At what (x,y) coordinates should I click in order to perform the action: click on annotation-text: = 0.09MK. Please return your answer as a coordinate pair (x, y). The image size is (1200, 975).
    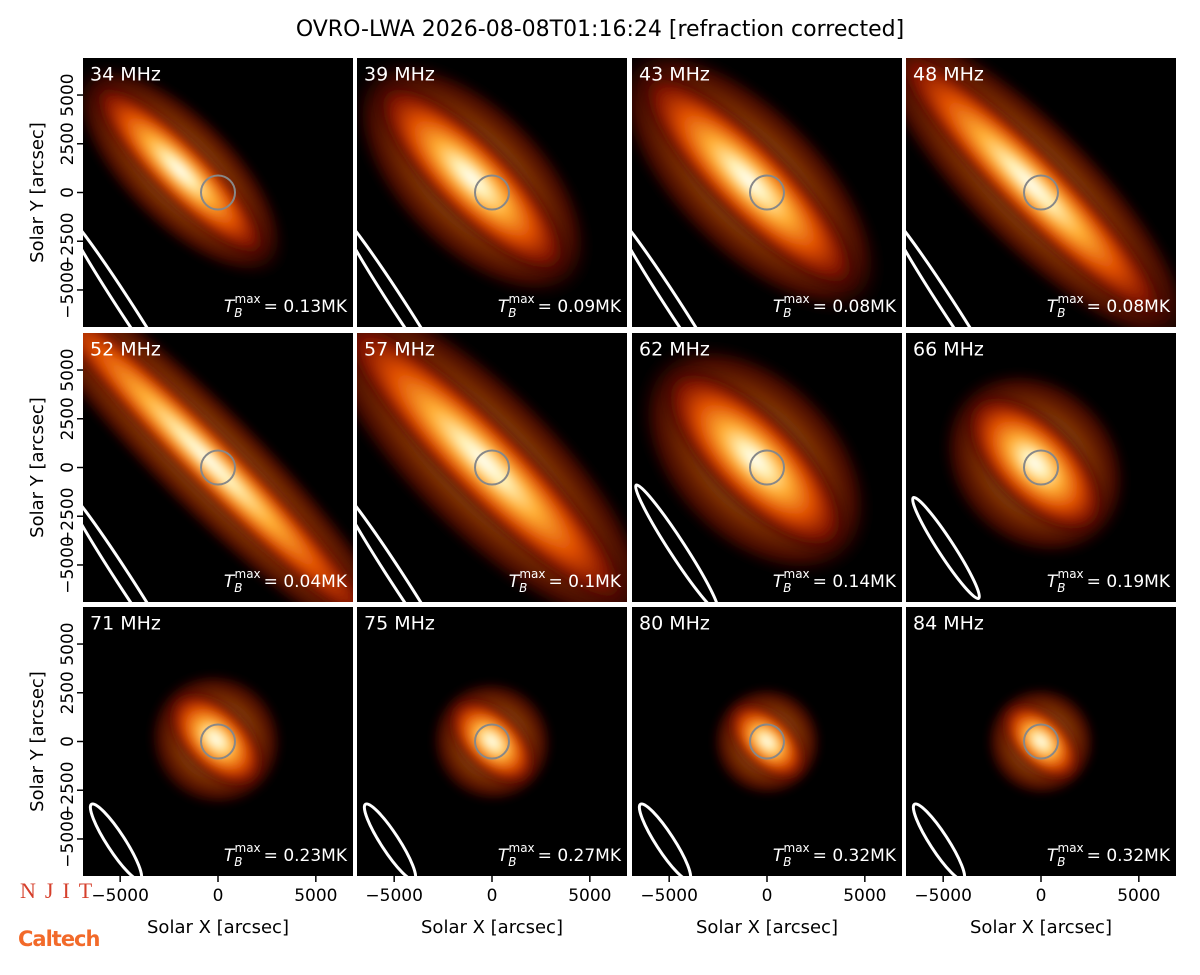
    Looking at the image, I should click on (580, 307).